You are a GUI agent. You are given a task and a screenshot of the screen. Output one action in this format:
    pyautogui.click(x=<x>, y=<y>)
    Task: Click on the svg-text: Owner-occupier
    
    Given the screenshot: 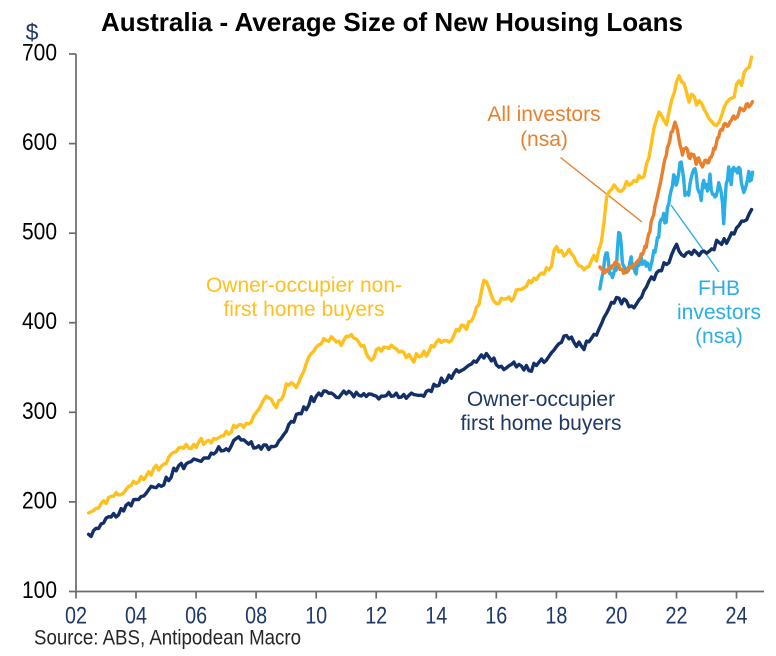 What is the action you would take?
    pyautogui.click(x=541, y=399)
    